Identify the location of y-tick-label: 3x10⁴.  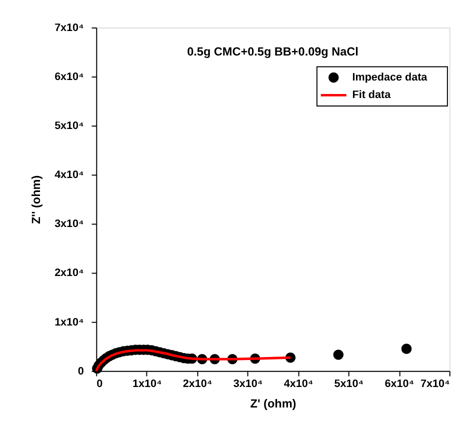
(69, 224).